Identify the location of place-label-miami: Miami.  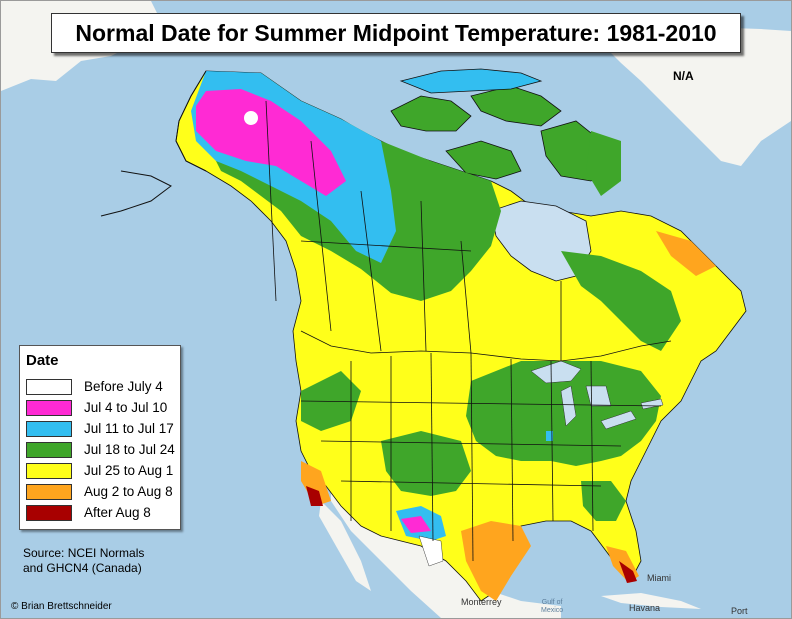
(659, 578).